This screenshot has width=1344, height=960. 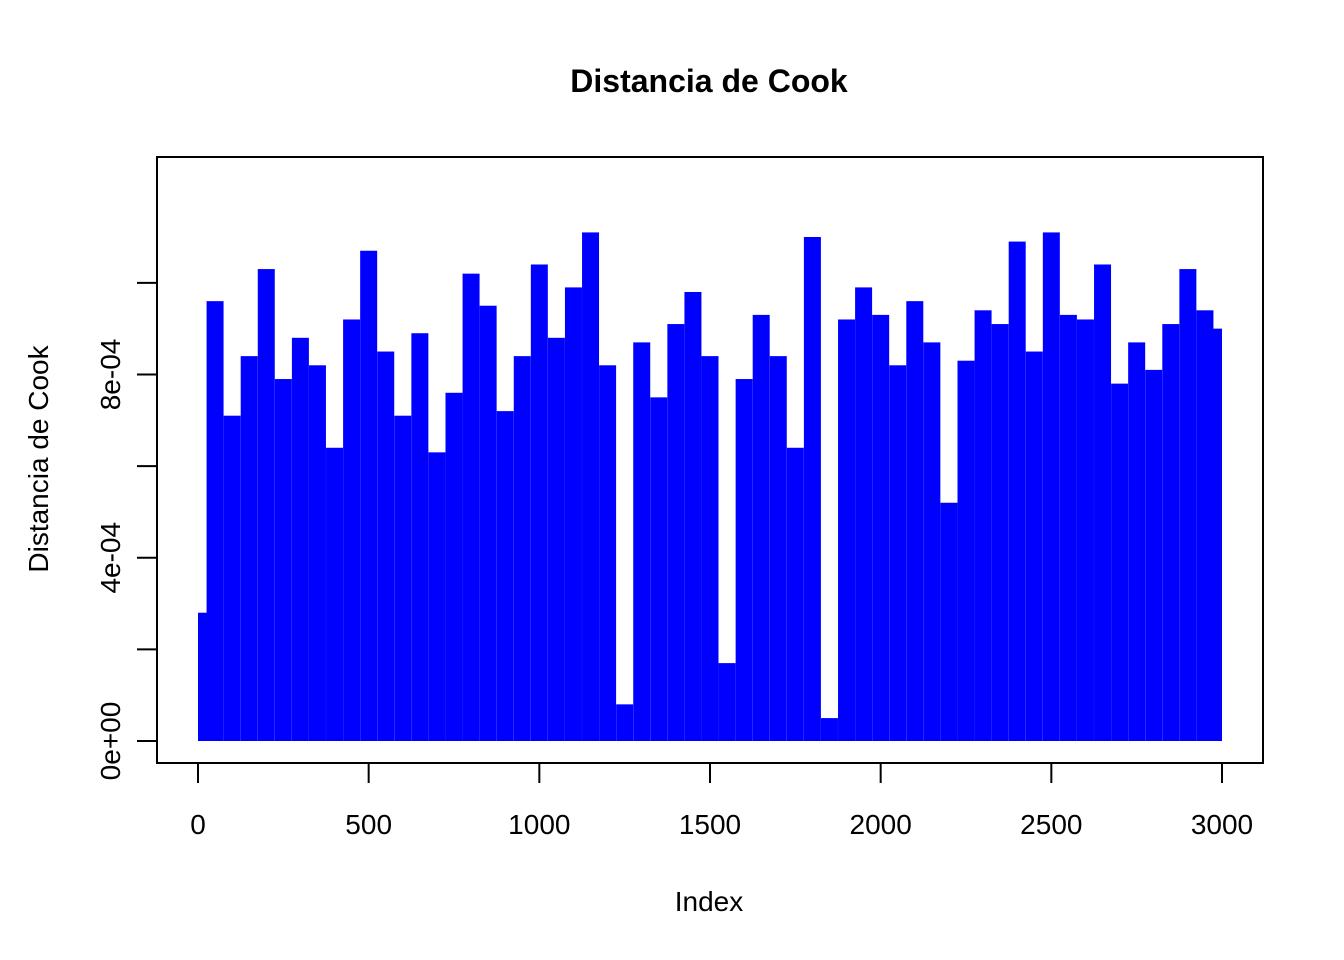 What do you see at coordinates (198, 824) in the screenshot?
I see `x-tick-label: 0` at bounding box center [198, 824].